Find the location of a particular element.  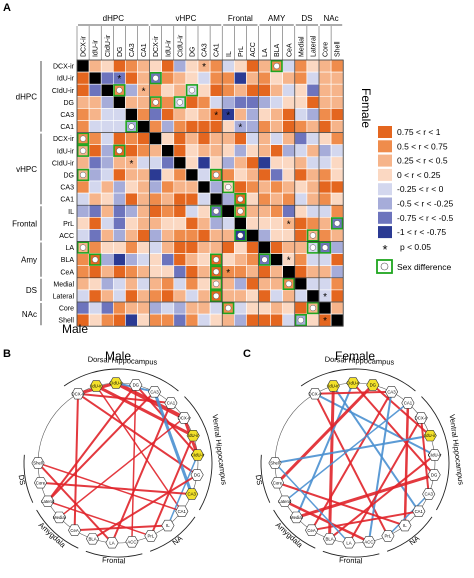

row-label: CA3 is located at coordinates (67, 188).